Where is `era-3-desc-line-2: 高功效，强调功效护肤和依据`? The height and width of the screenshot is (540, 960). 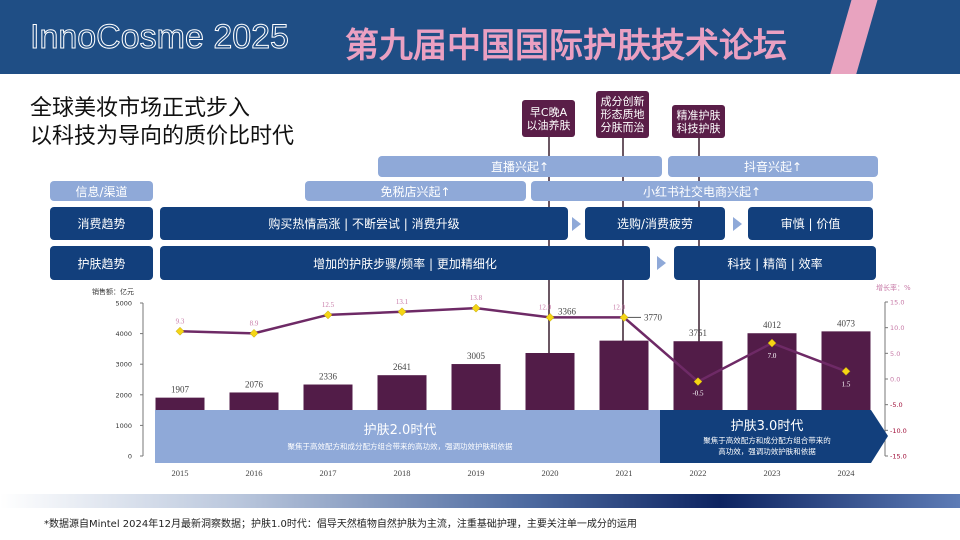
era-3-desc-line-2: 高功效，强调功效护肤和依据 is located at coordinates (767, 451).